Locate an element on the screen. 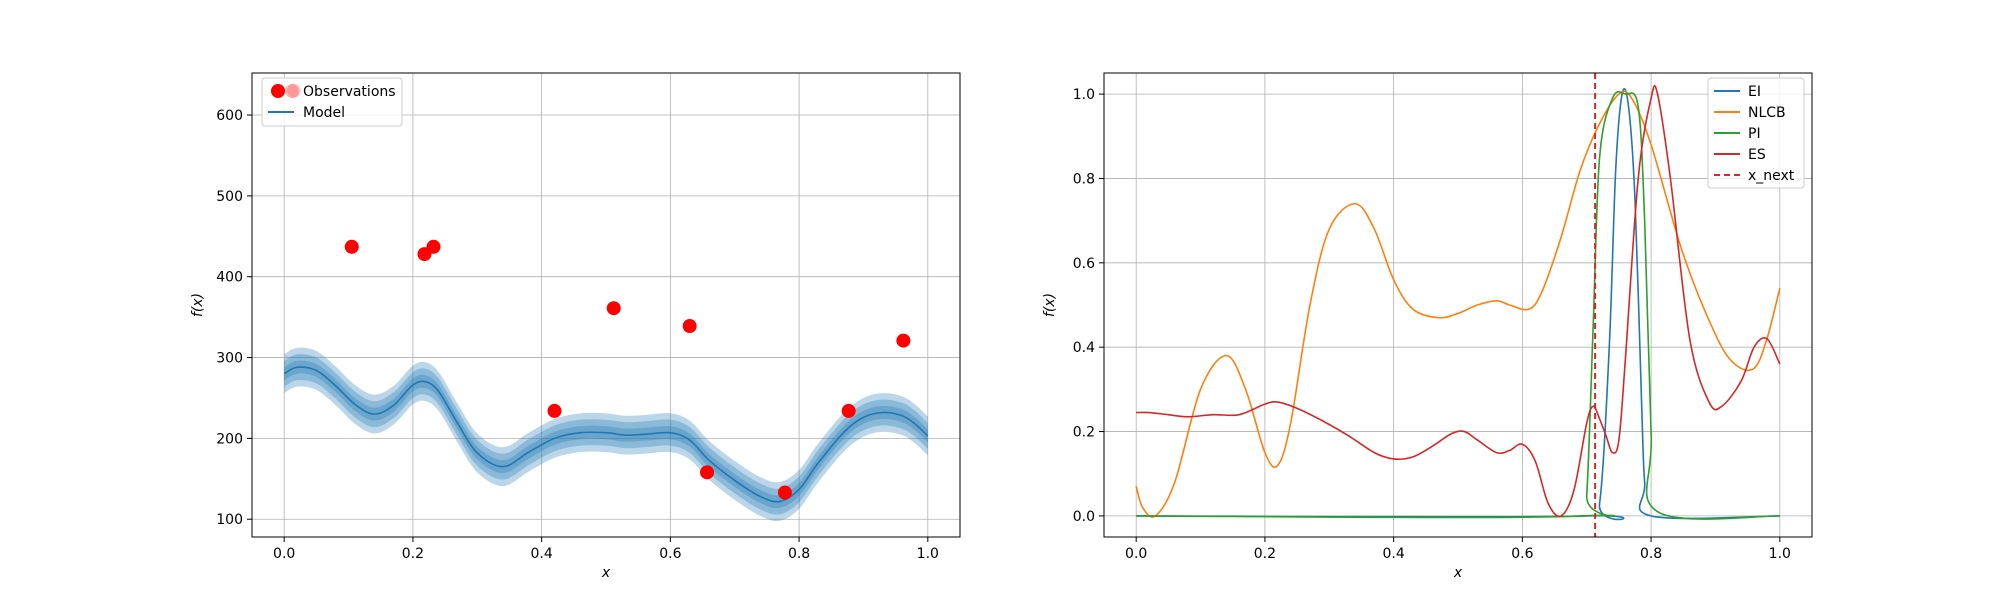 Image resolution: width=2000 pixels, height=600 pixels. acquisition-y-ticks: 0.0 0.2 0.4 0.6 0.8 1.0 is located at coordinates (1088, 306).